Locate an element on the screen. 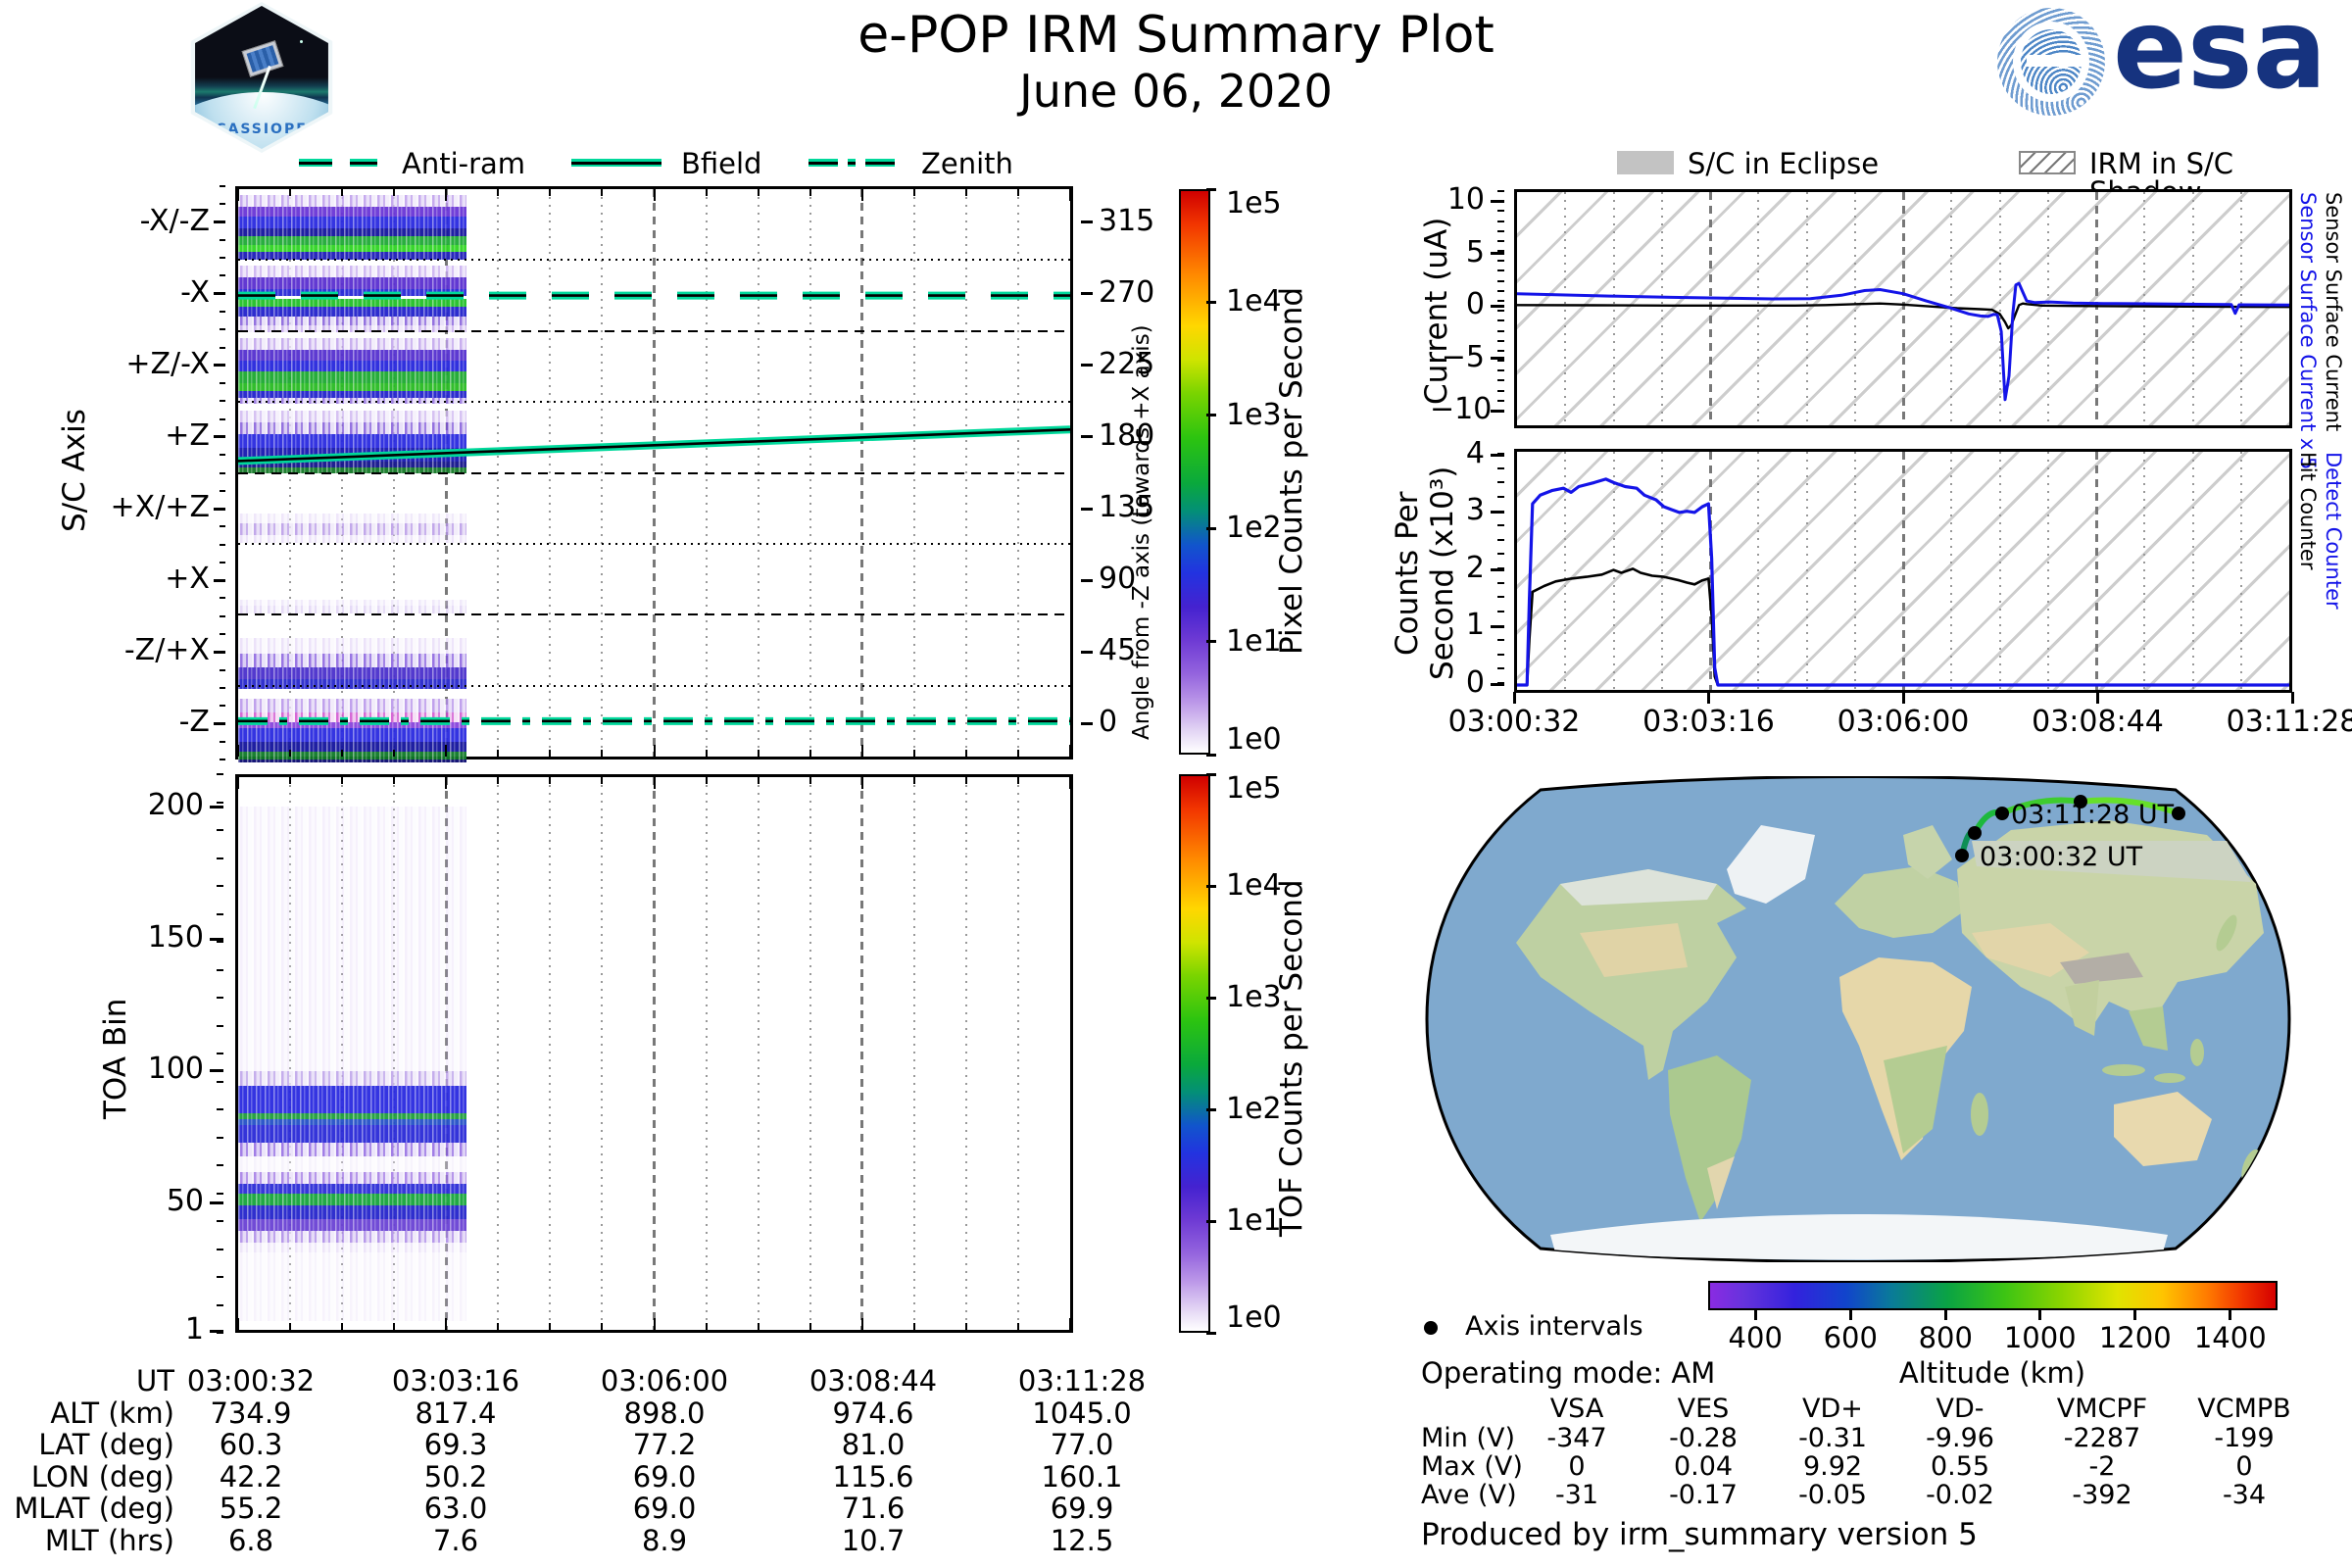 Image resolution: width=2352 pixels, height=1568 pixels. ephemeris-cell: 03:06:00 is located at coordinates (664, 1380).